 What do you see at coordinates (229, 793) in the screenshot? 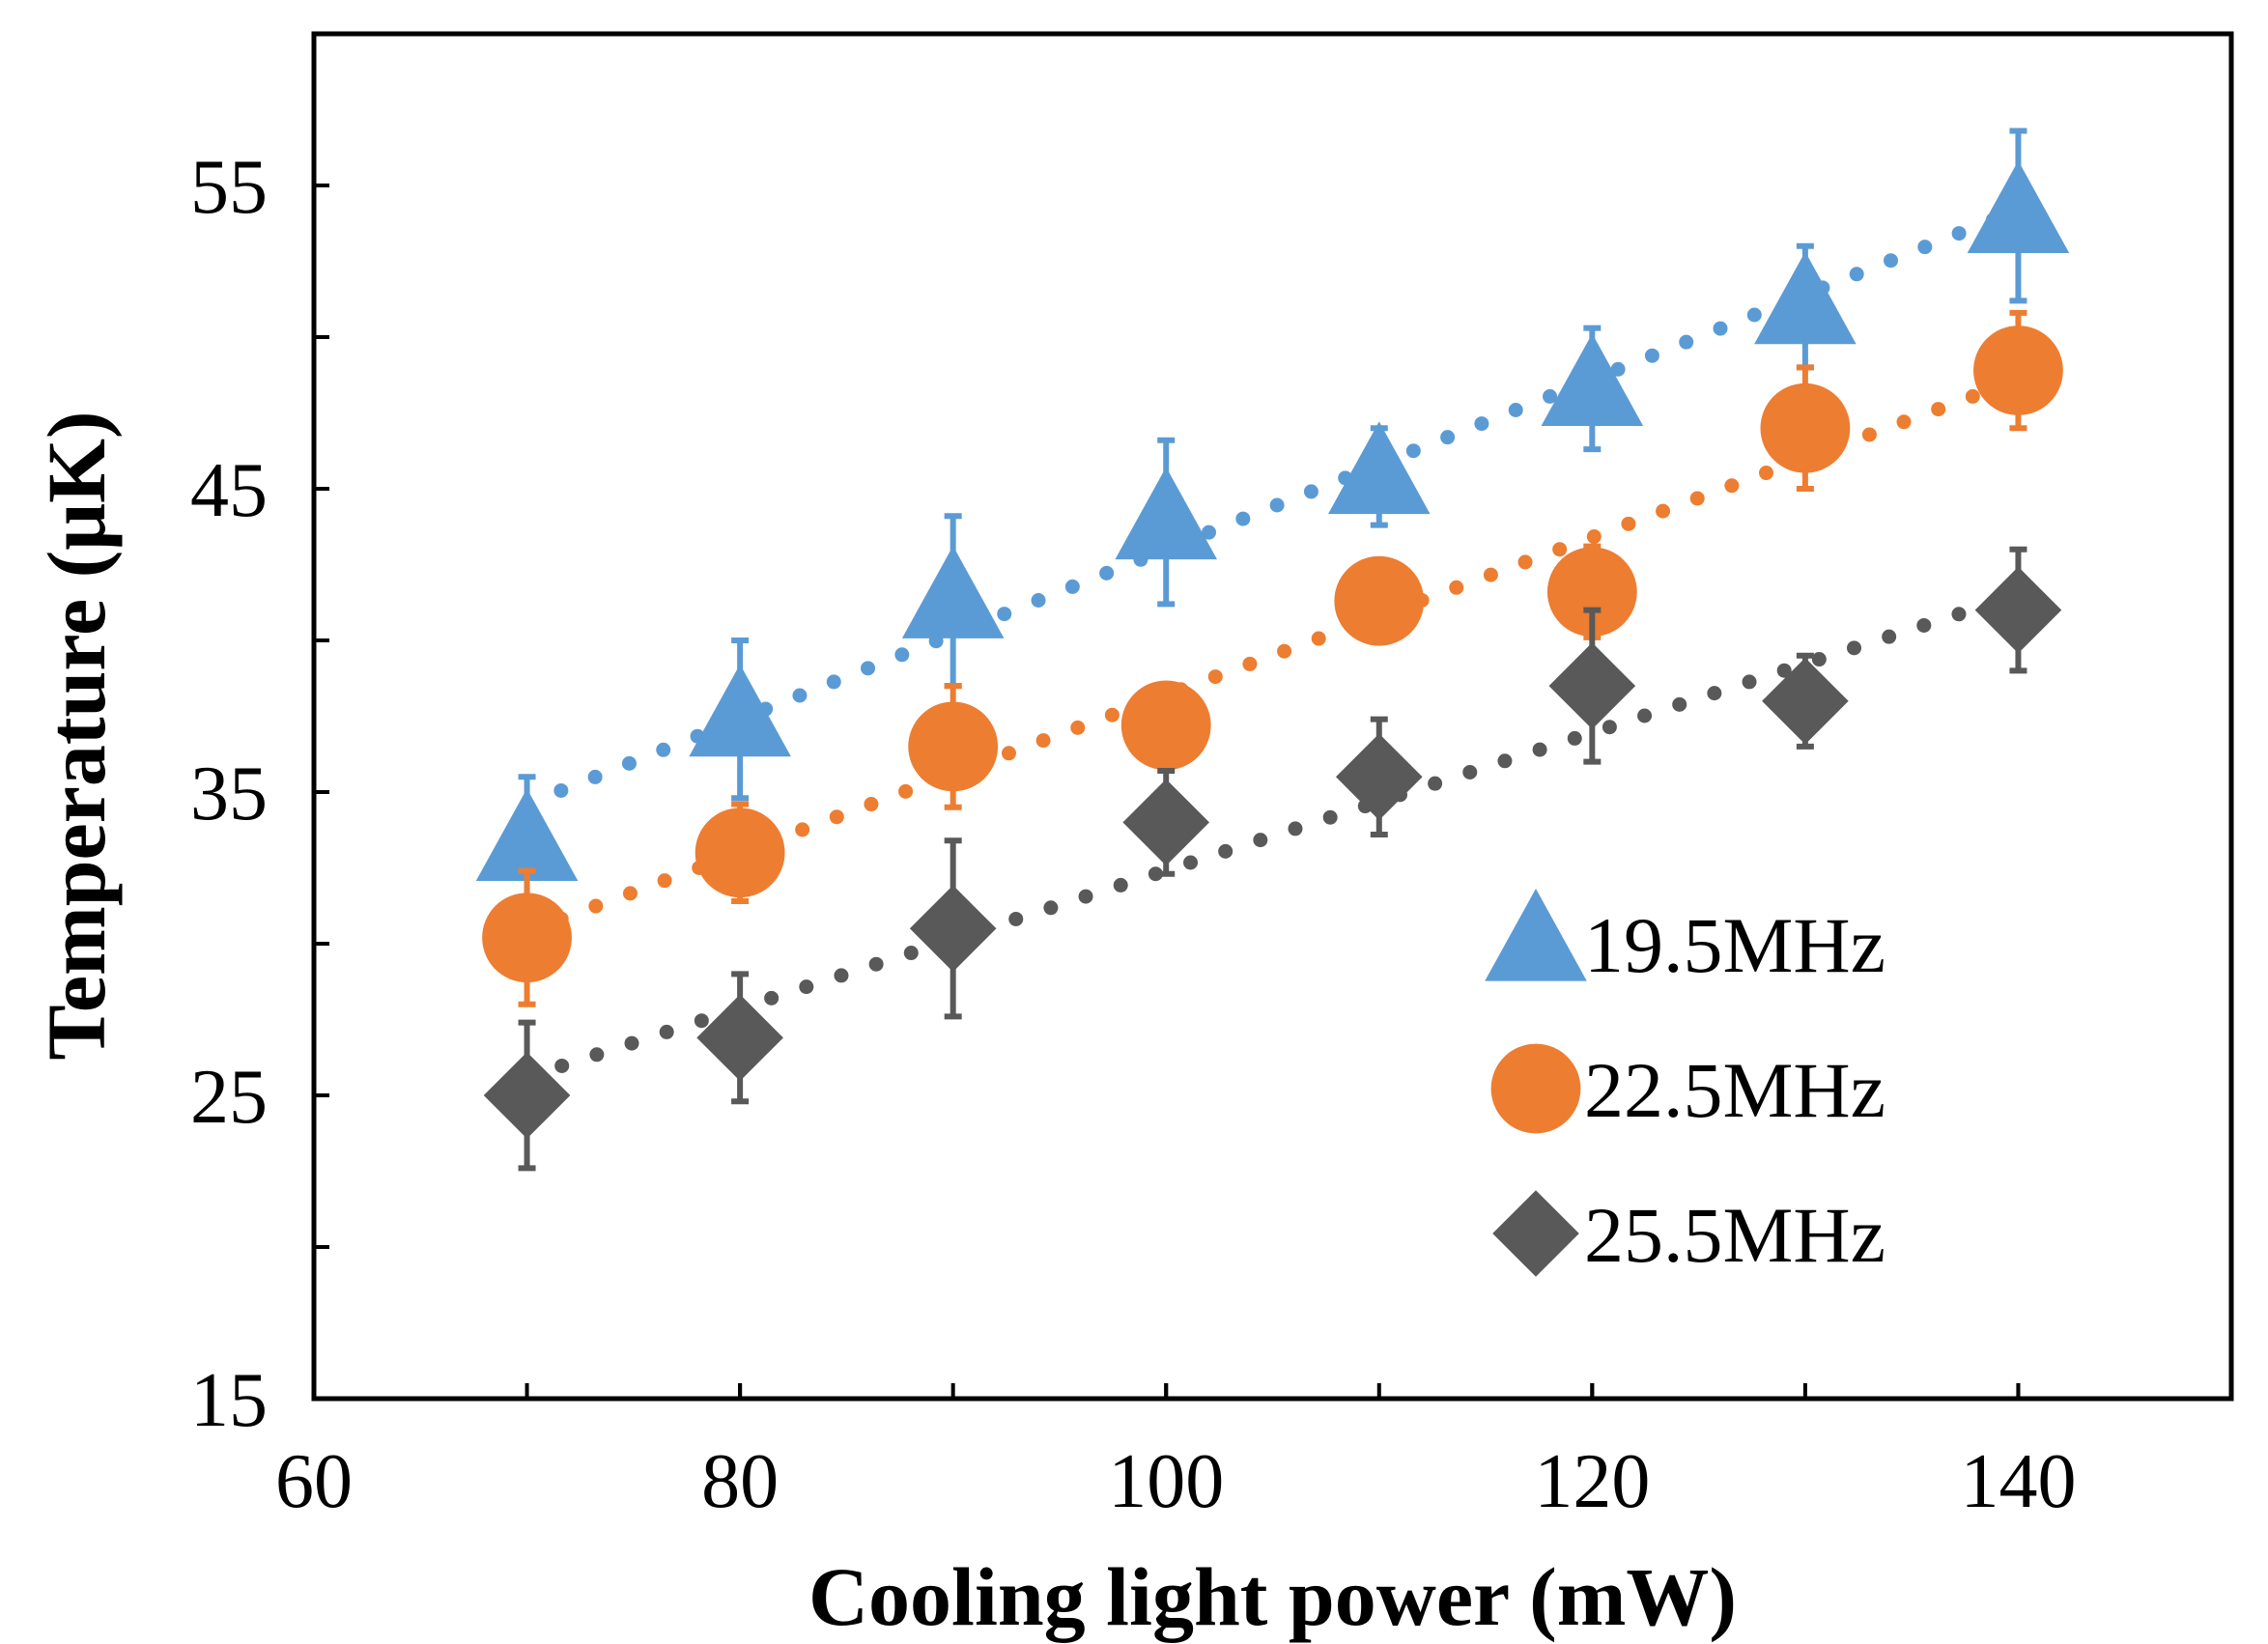
I see `y-tick-label: 35` at bounding box center [229, 793].